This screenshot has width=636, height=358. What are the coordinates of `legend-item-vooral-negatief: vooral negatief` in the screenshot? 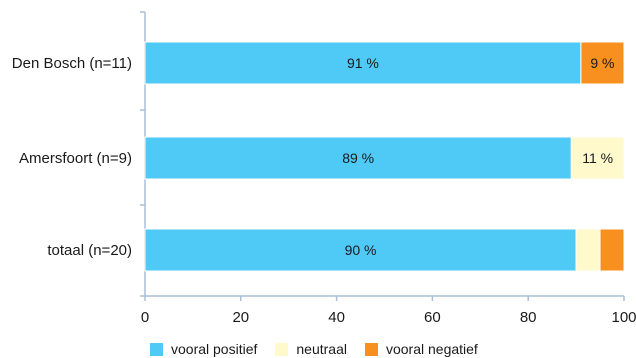 It's located at (421, 349).